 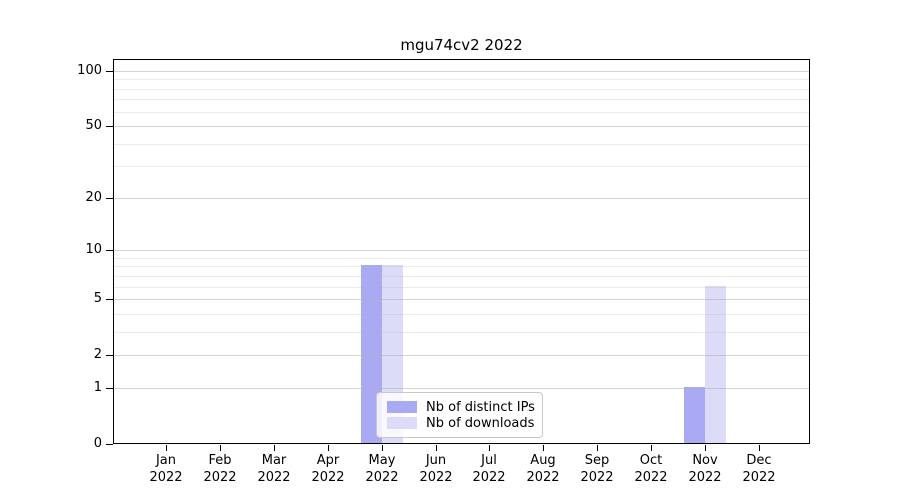 I want to click on x-tick-mark-dec, so click(x=759, y=448).